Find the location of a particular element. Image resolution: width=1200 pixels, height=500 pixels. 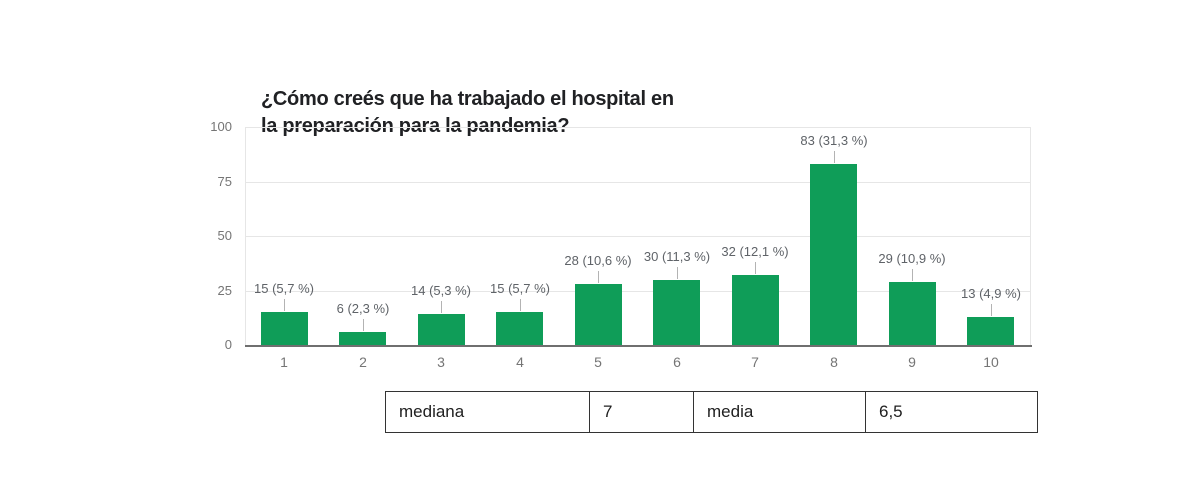

x-tick-label: 5 is located at coordinates (598, 362).